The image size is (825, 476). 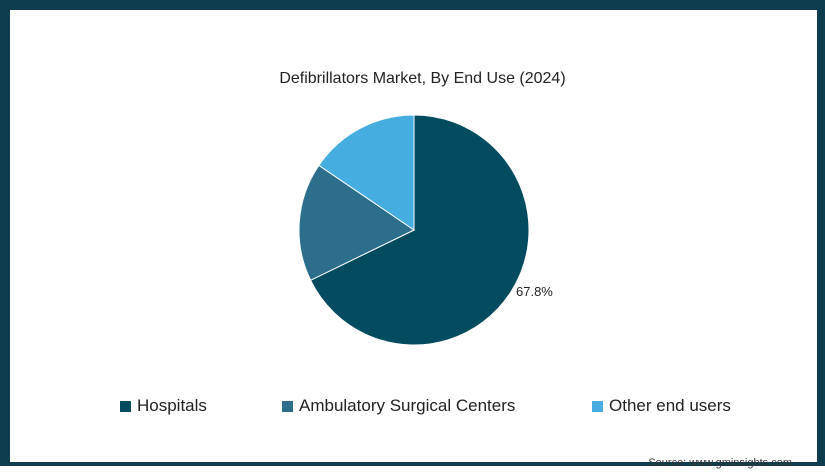 What do you see at coordinates (125, 406) in the screenshot?
I see `legend-swatch-hospitals` at bounding box center [125, 406].